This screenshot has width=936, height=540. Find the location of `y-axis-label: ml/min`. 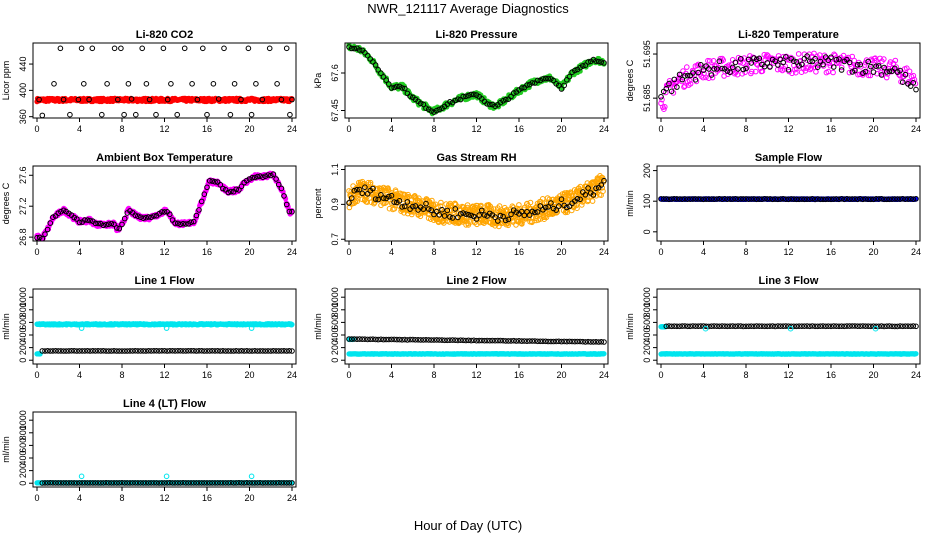

y-axis-label: ml/min is located at coordinates (630, 326).